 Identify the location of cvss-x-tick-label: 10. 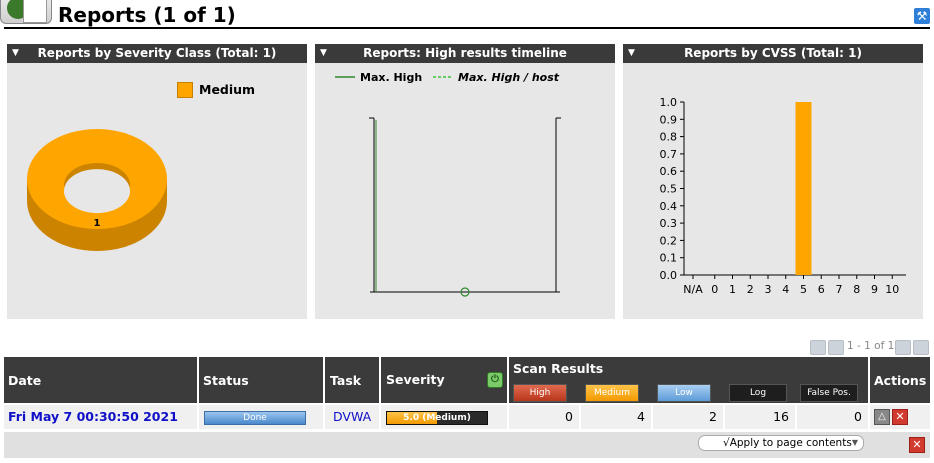
(892, 289).